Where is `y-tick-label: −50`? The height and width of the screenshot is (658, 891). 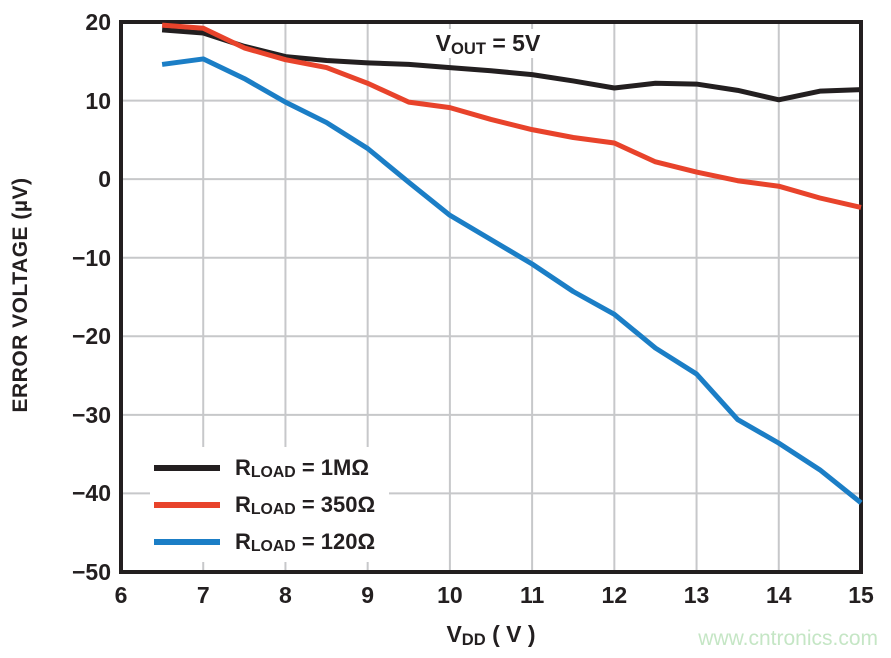 y-tick-label: −50 is located at coordinates (91, 572).